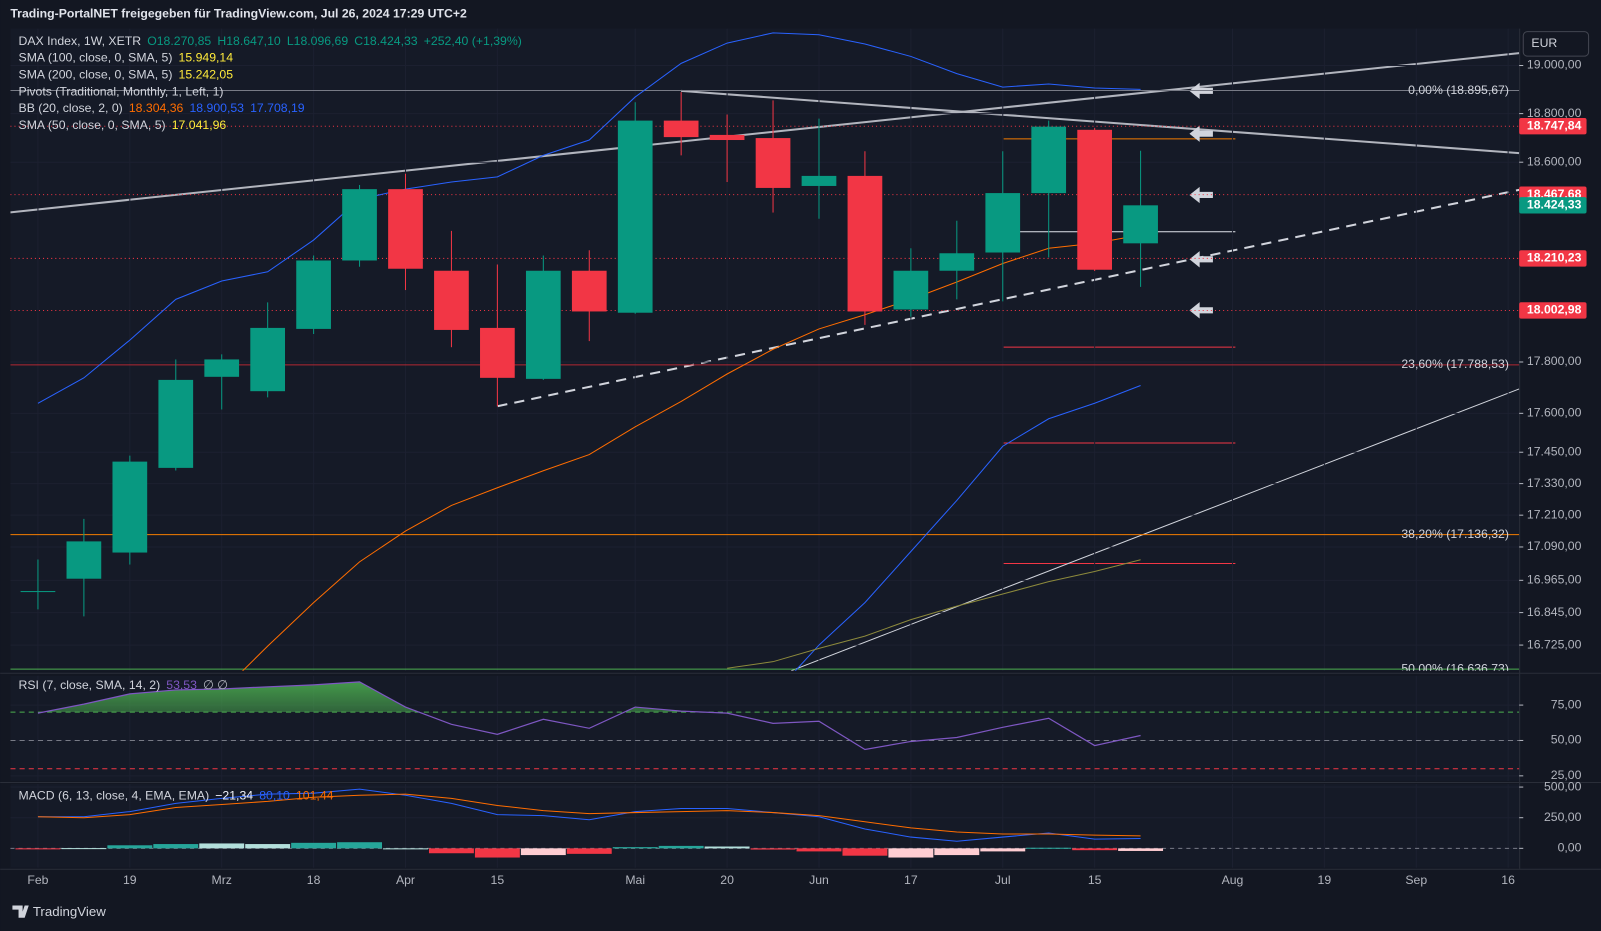 This screenshot has height=931, width=1601. Describe the element at coordinates (1233, 880) in the screenshot. I see `x-tick-label: Aug` at that location.